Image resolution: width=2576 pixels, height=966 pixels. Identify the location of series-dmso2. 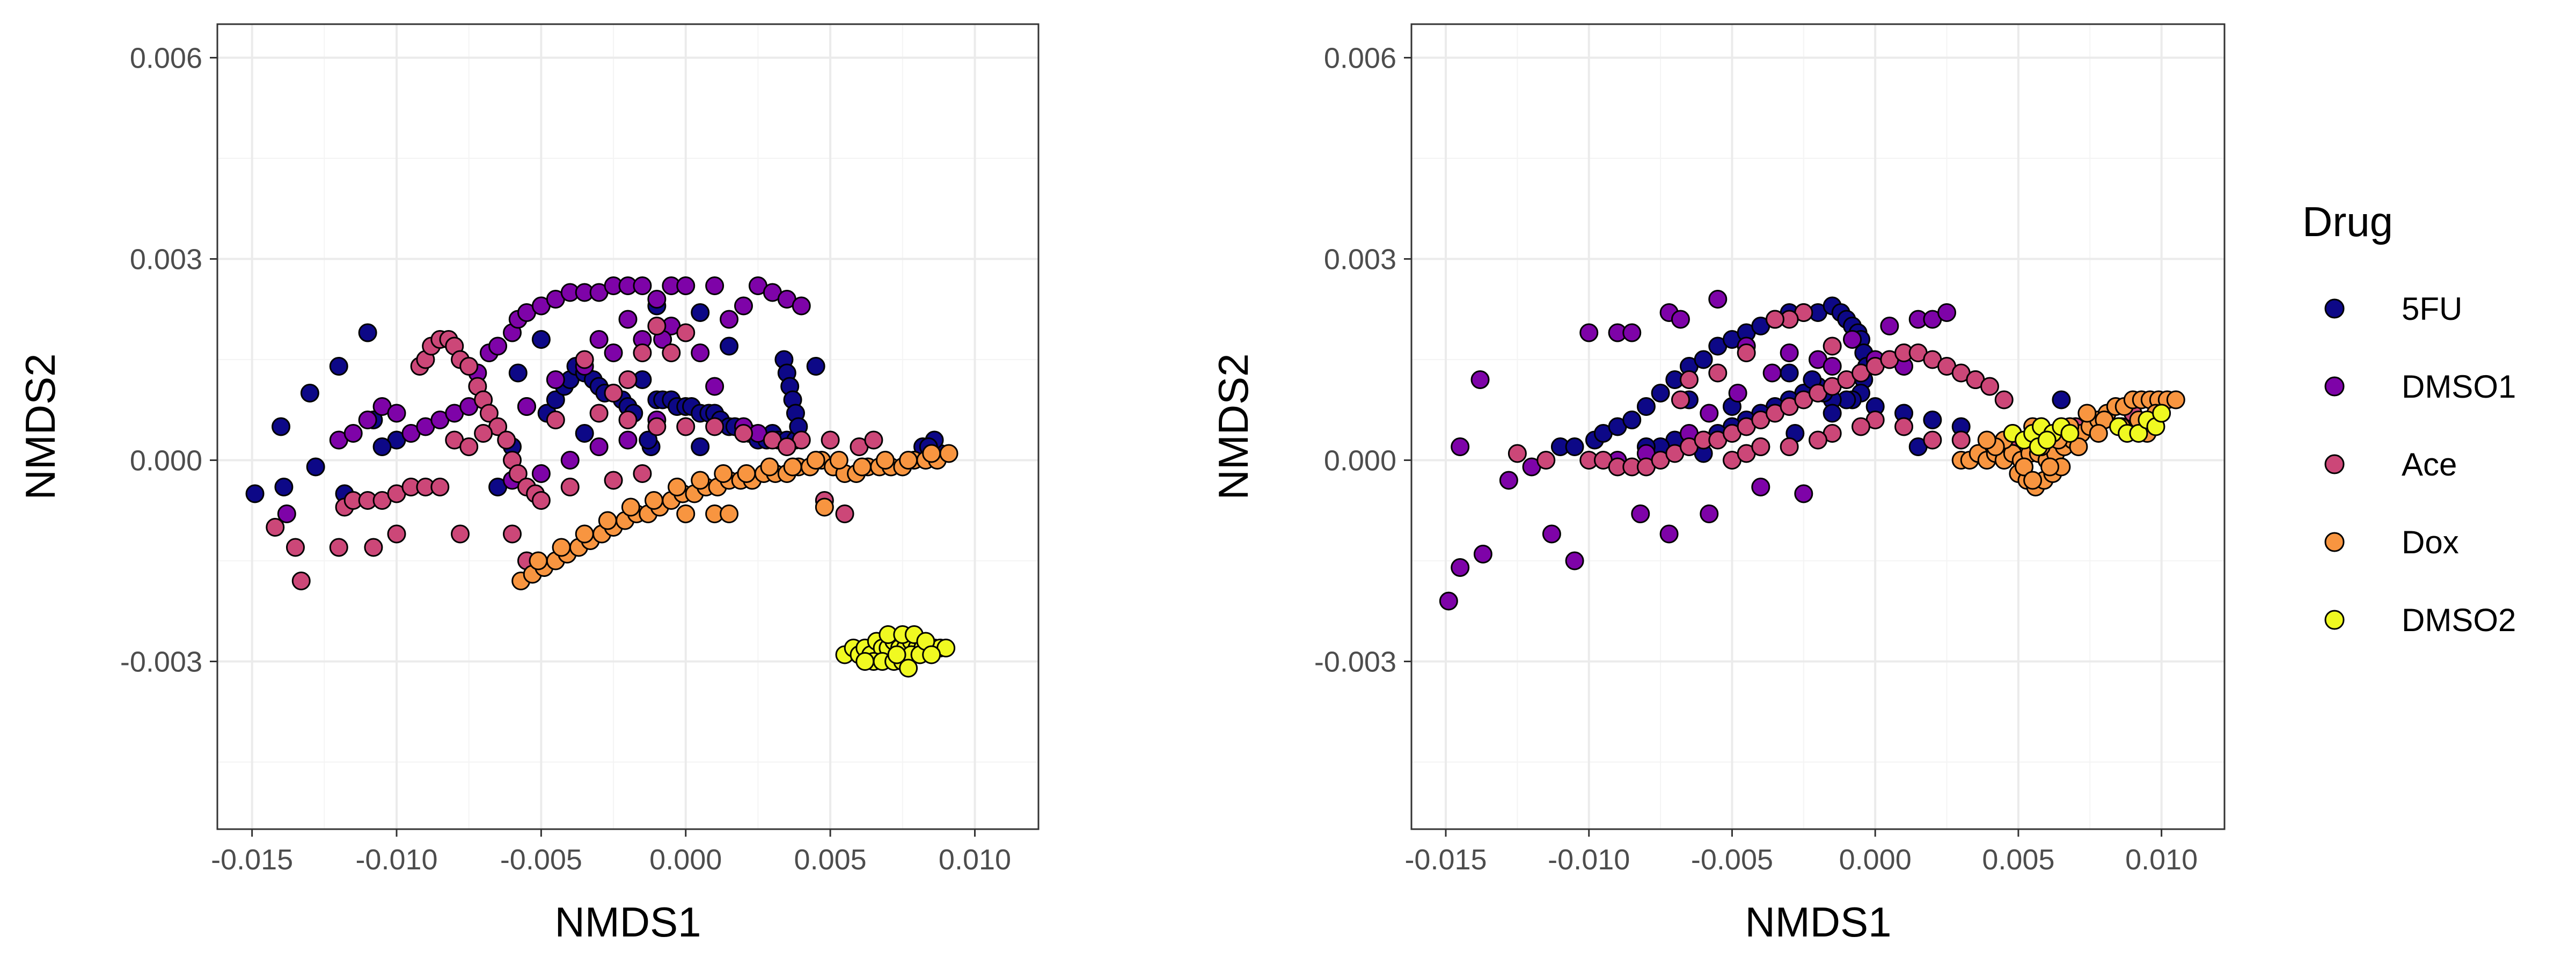
(895, 651).